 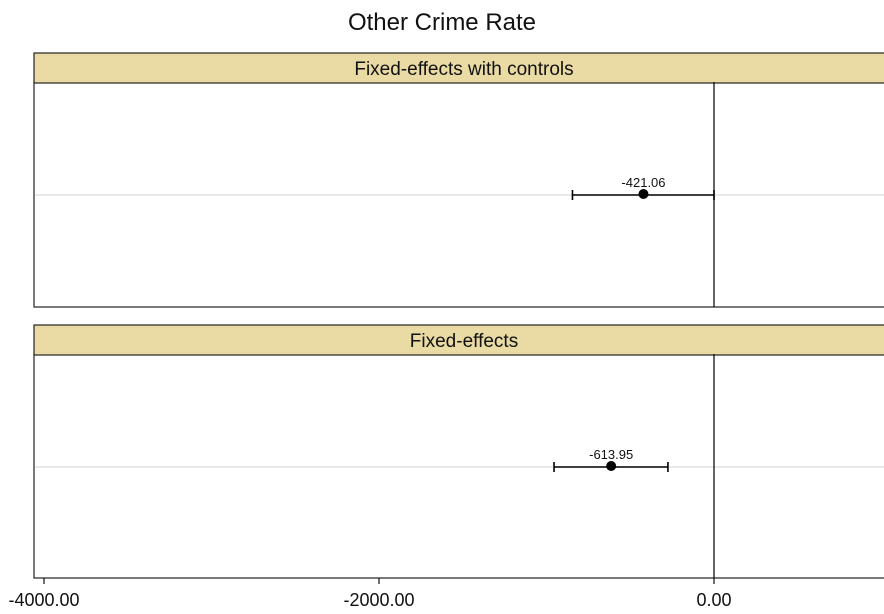 I want to click on panel-strip-label: Fixed-effects, so click(x=464, y=341).